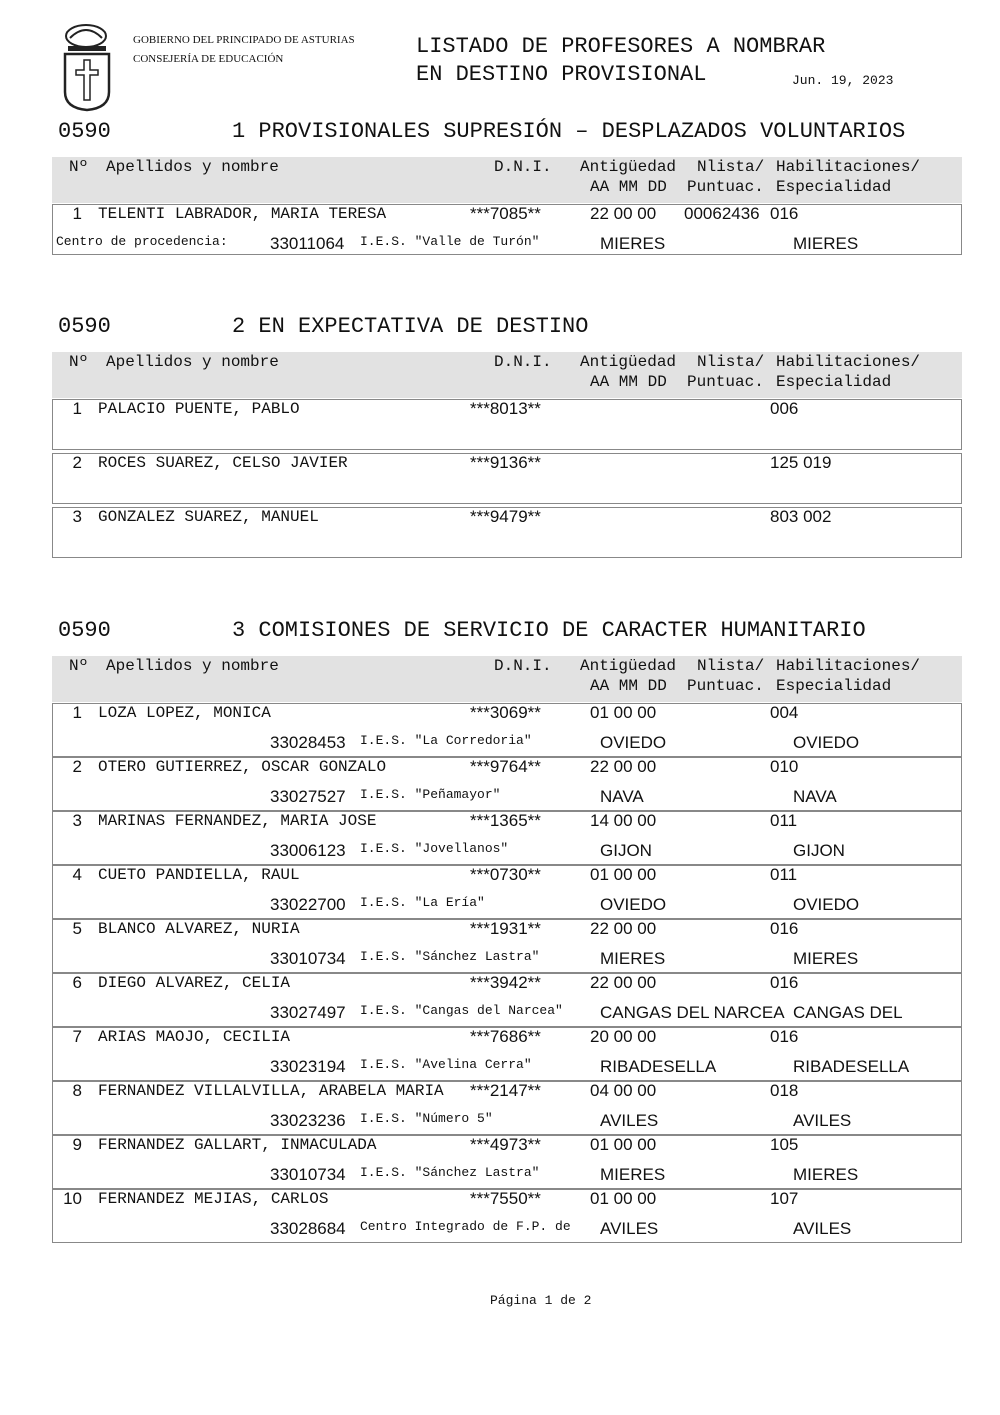 The width and height of the screenshot is (1000, 1415). I want to click on center-code: 33022700, so click(308, 904).